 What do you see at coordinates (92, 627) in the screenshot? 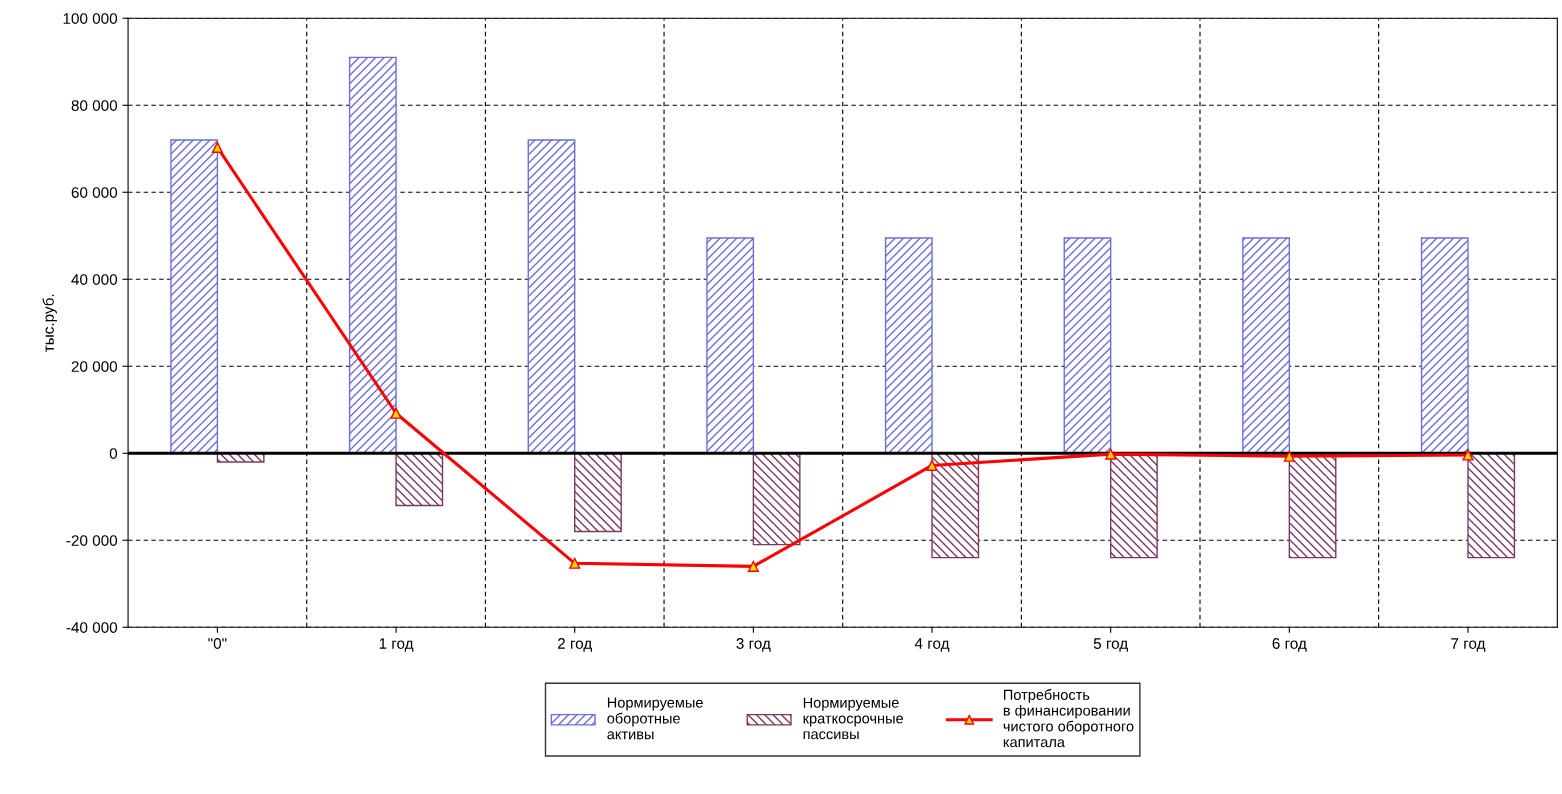
I see `y-tick-label: -40 000` at bounding box center [92, 627].